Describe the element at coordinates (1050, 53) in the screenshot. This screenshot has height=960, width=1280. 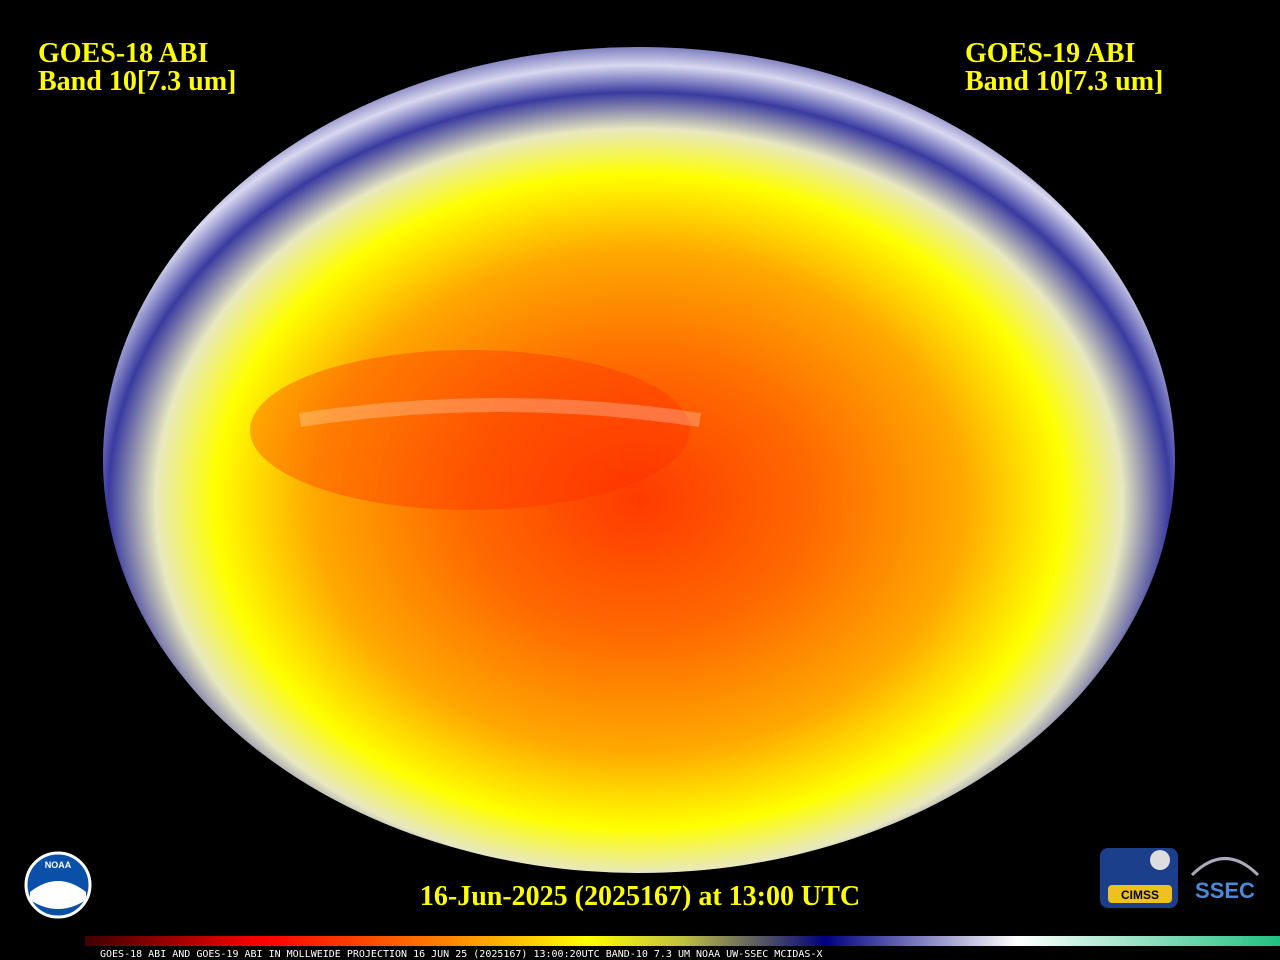
I see `right-title: GOES-19 ABI` at that location.